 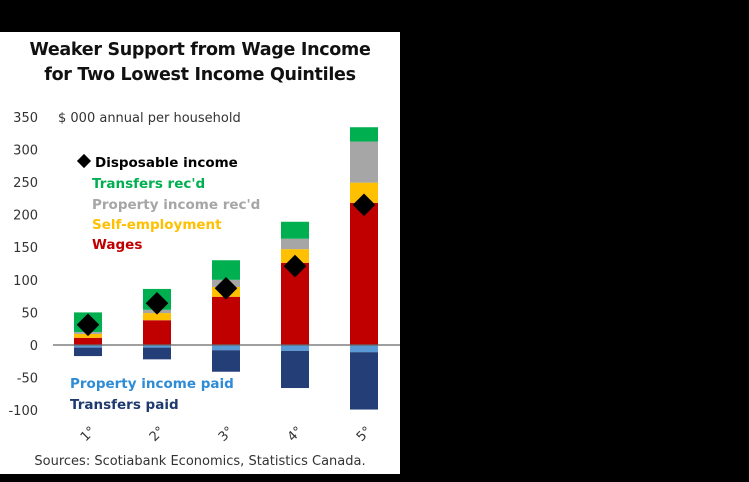 I want to click on y-tick-label: -50, so click(x=27, y=379).